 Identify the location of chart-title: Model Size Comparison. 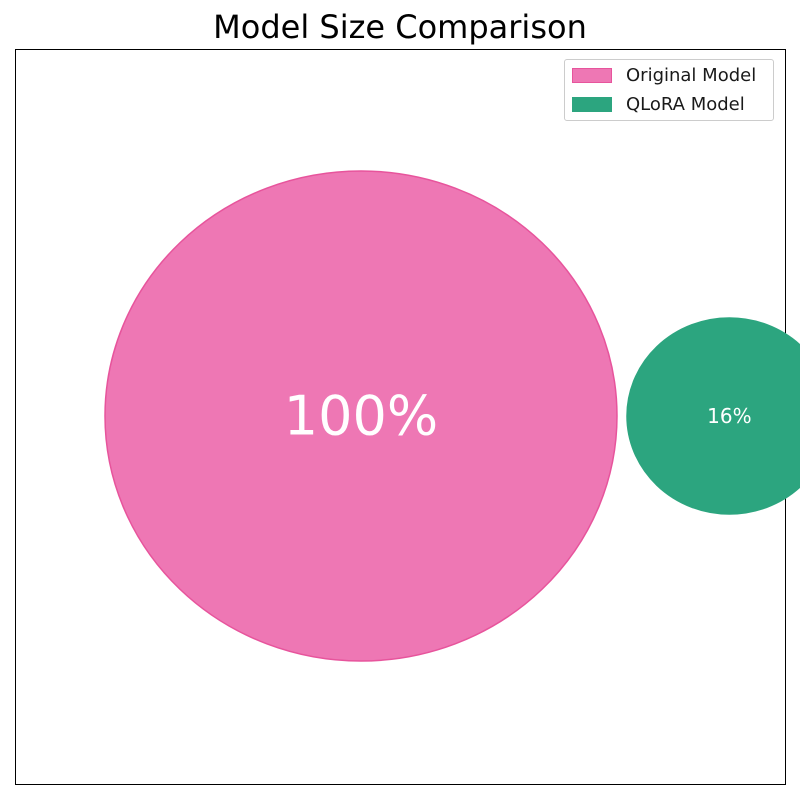
(400, 27).